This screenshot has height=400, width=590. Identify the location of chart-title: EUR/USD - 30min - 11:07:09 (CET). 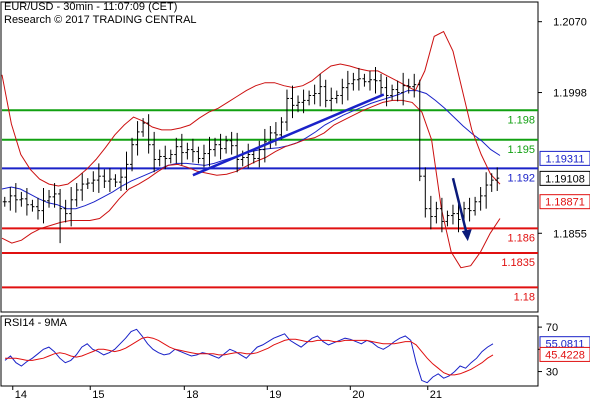
(91, 7).